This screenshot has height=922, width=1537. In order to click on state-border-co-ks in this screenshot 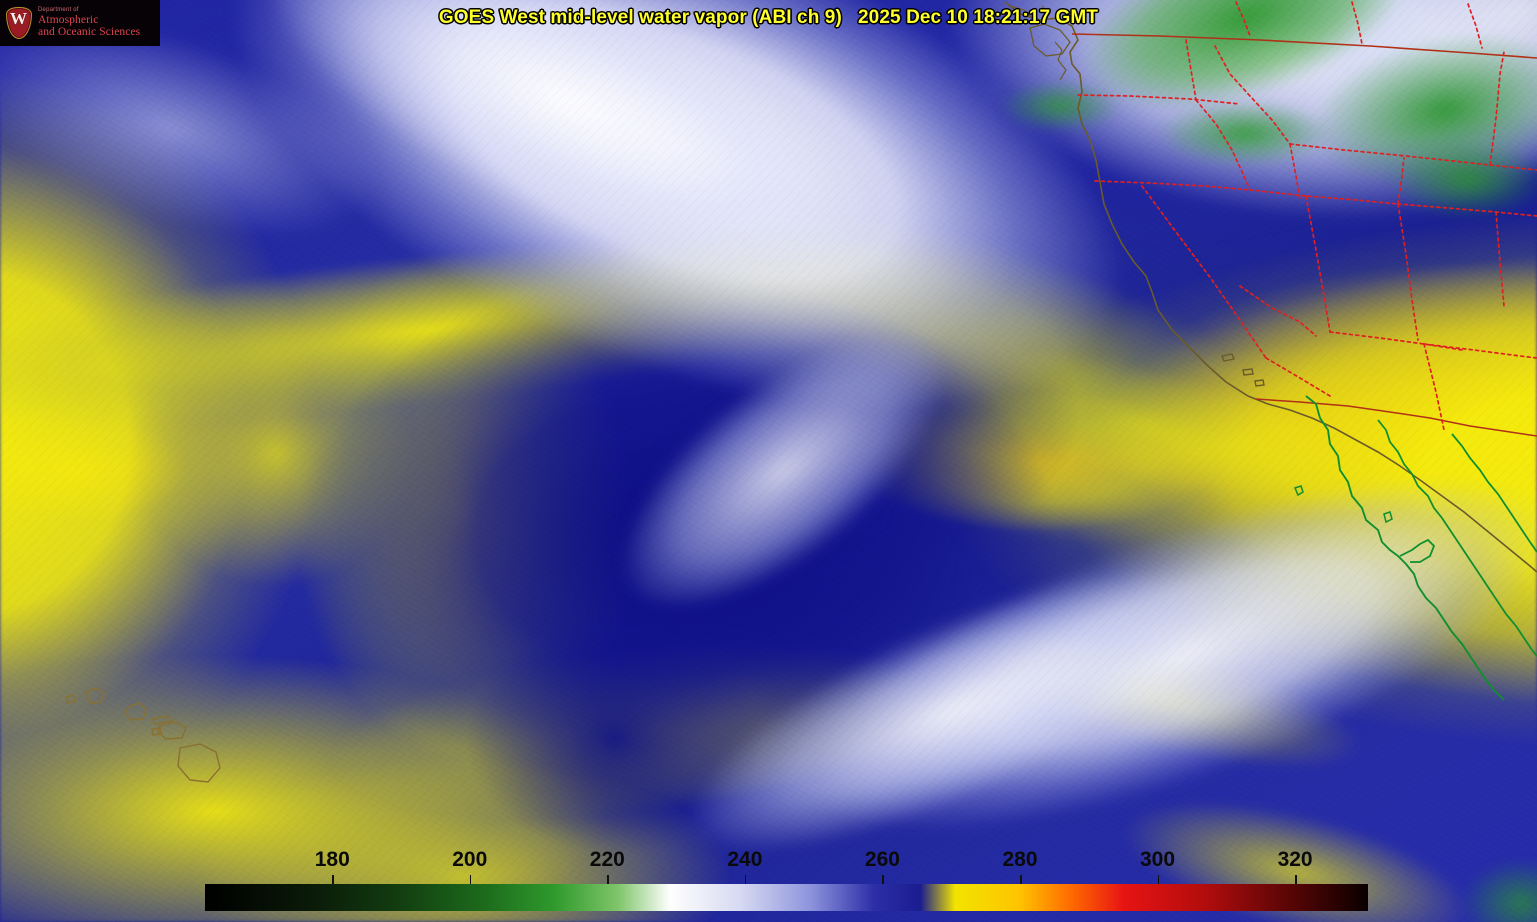, I will do `click(1500, 259)`.